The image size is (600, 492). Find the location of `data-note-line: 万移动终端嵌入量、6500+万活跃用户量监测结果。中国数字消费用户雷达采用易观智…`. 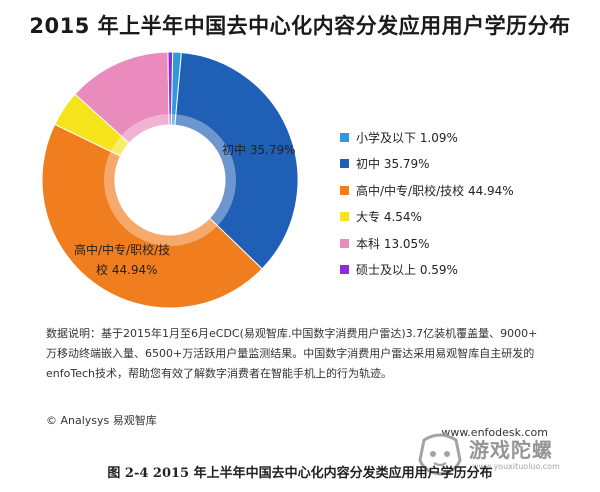

data-note-line: 万移动终端嵌入量、6500+万活跃用户量监测结果。中国数字消费用户雷达采用易观智… is located at coordinates (290, 353).